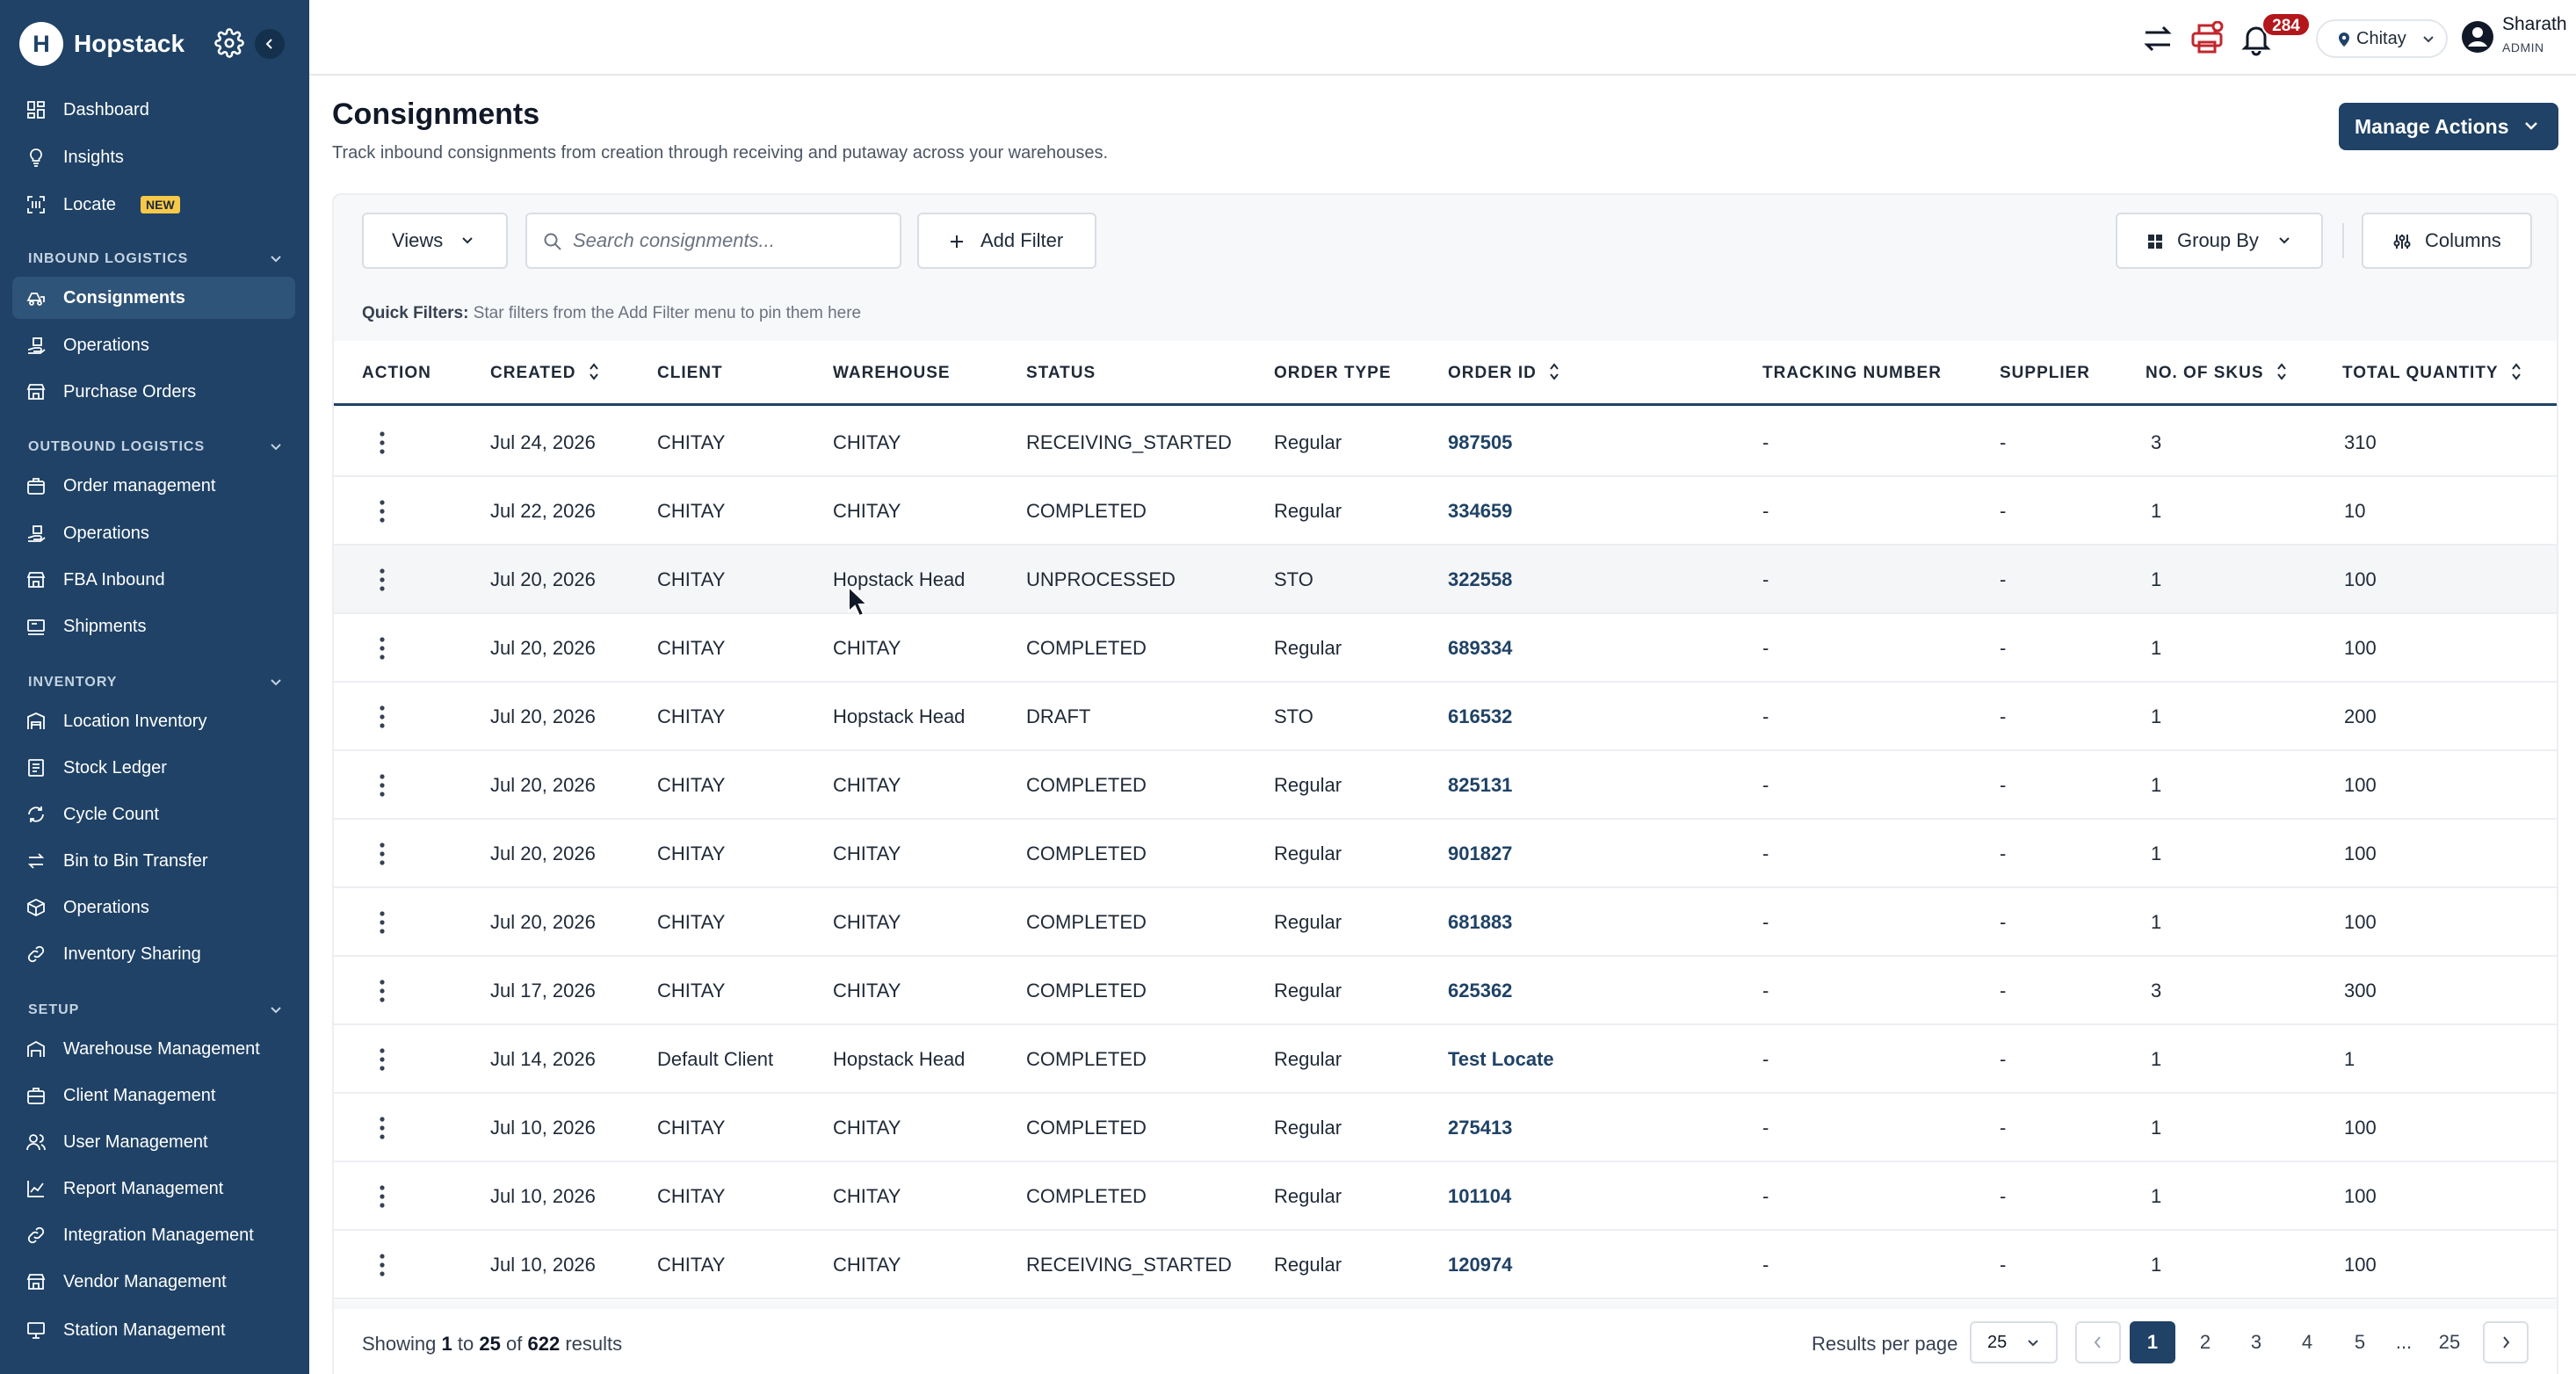 The height and width of the screenshot is (1374, 2576). What do you see at coordinates (2432, 373) in the screenshot?
I see `column-header-total-quantity: TOTAL QUANTITY` at bounding box center [2432, 373].